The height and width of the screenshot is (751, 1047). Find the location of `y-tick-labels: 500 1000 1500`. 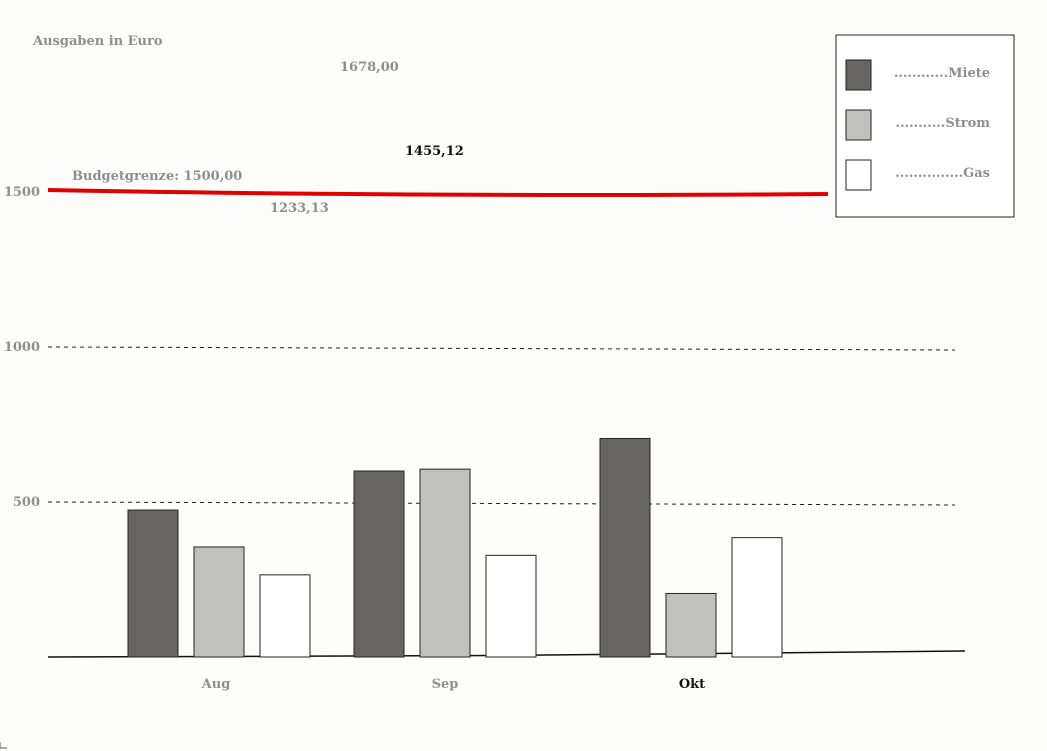

y-tick-labels: 500 1000 1500 is located at coordinates (22, 347).